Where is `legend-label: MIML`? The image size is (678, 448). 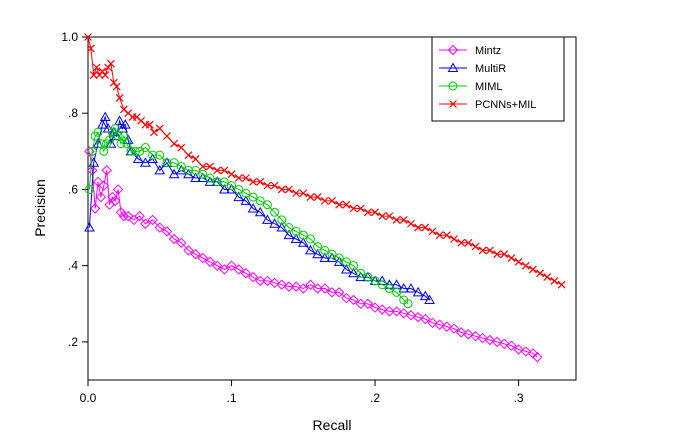
legend-label: MIML is located at coordinates (489, 87).